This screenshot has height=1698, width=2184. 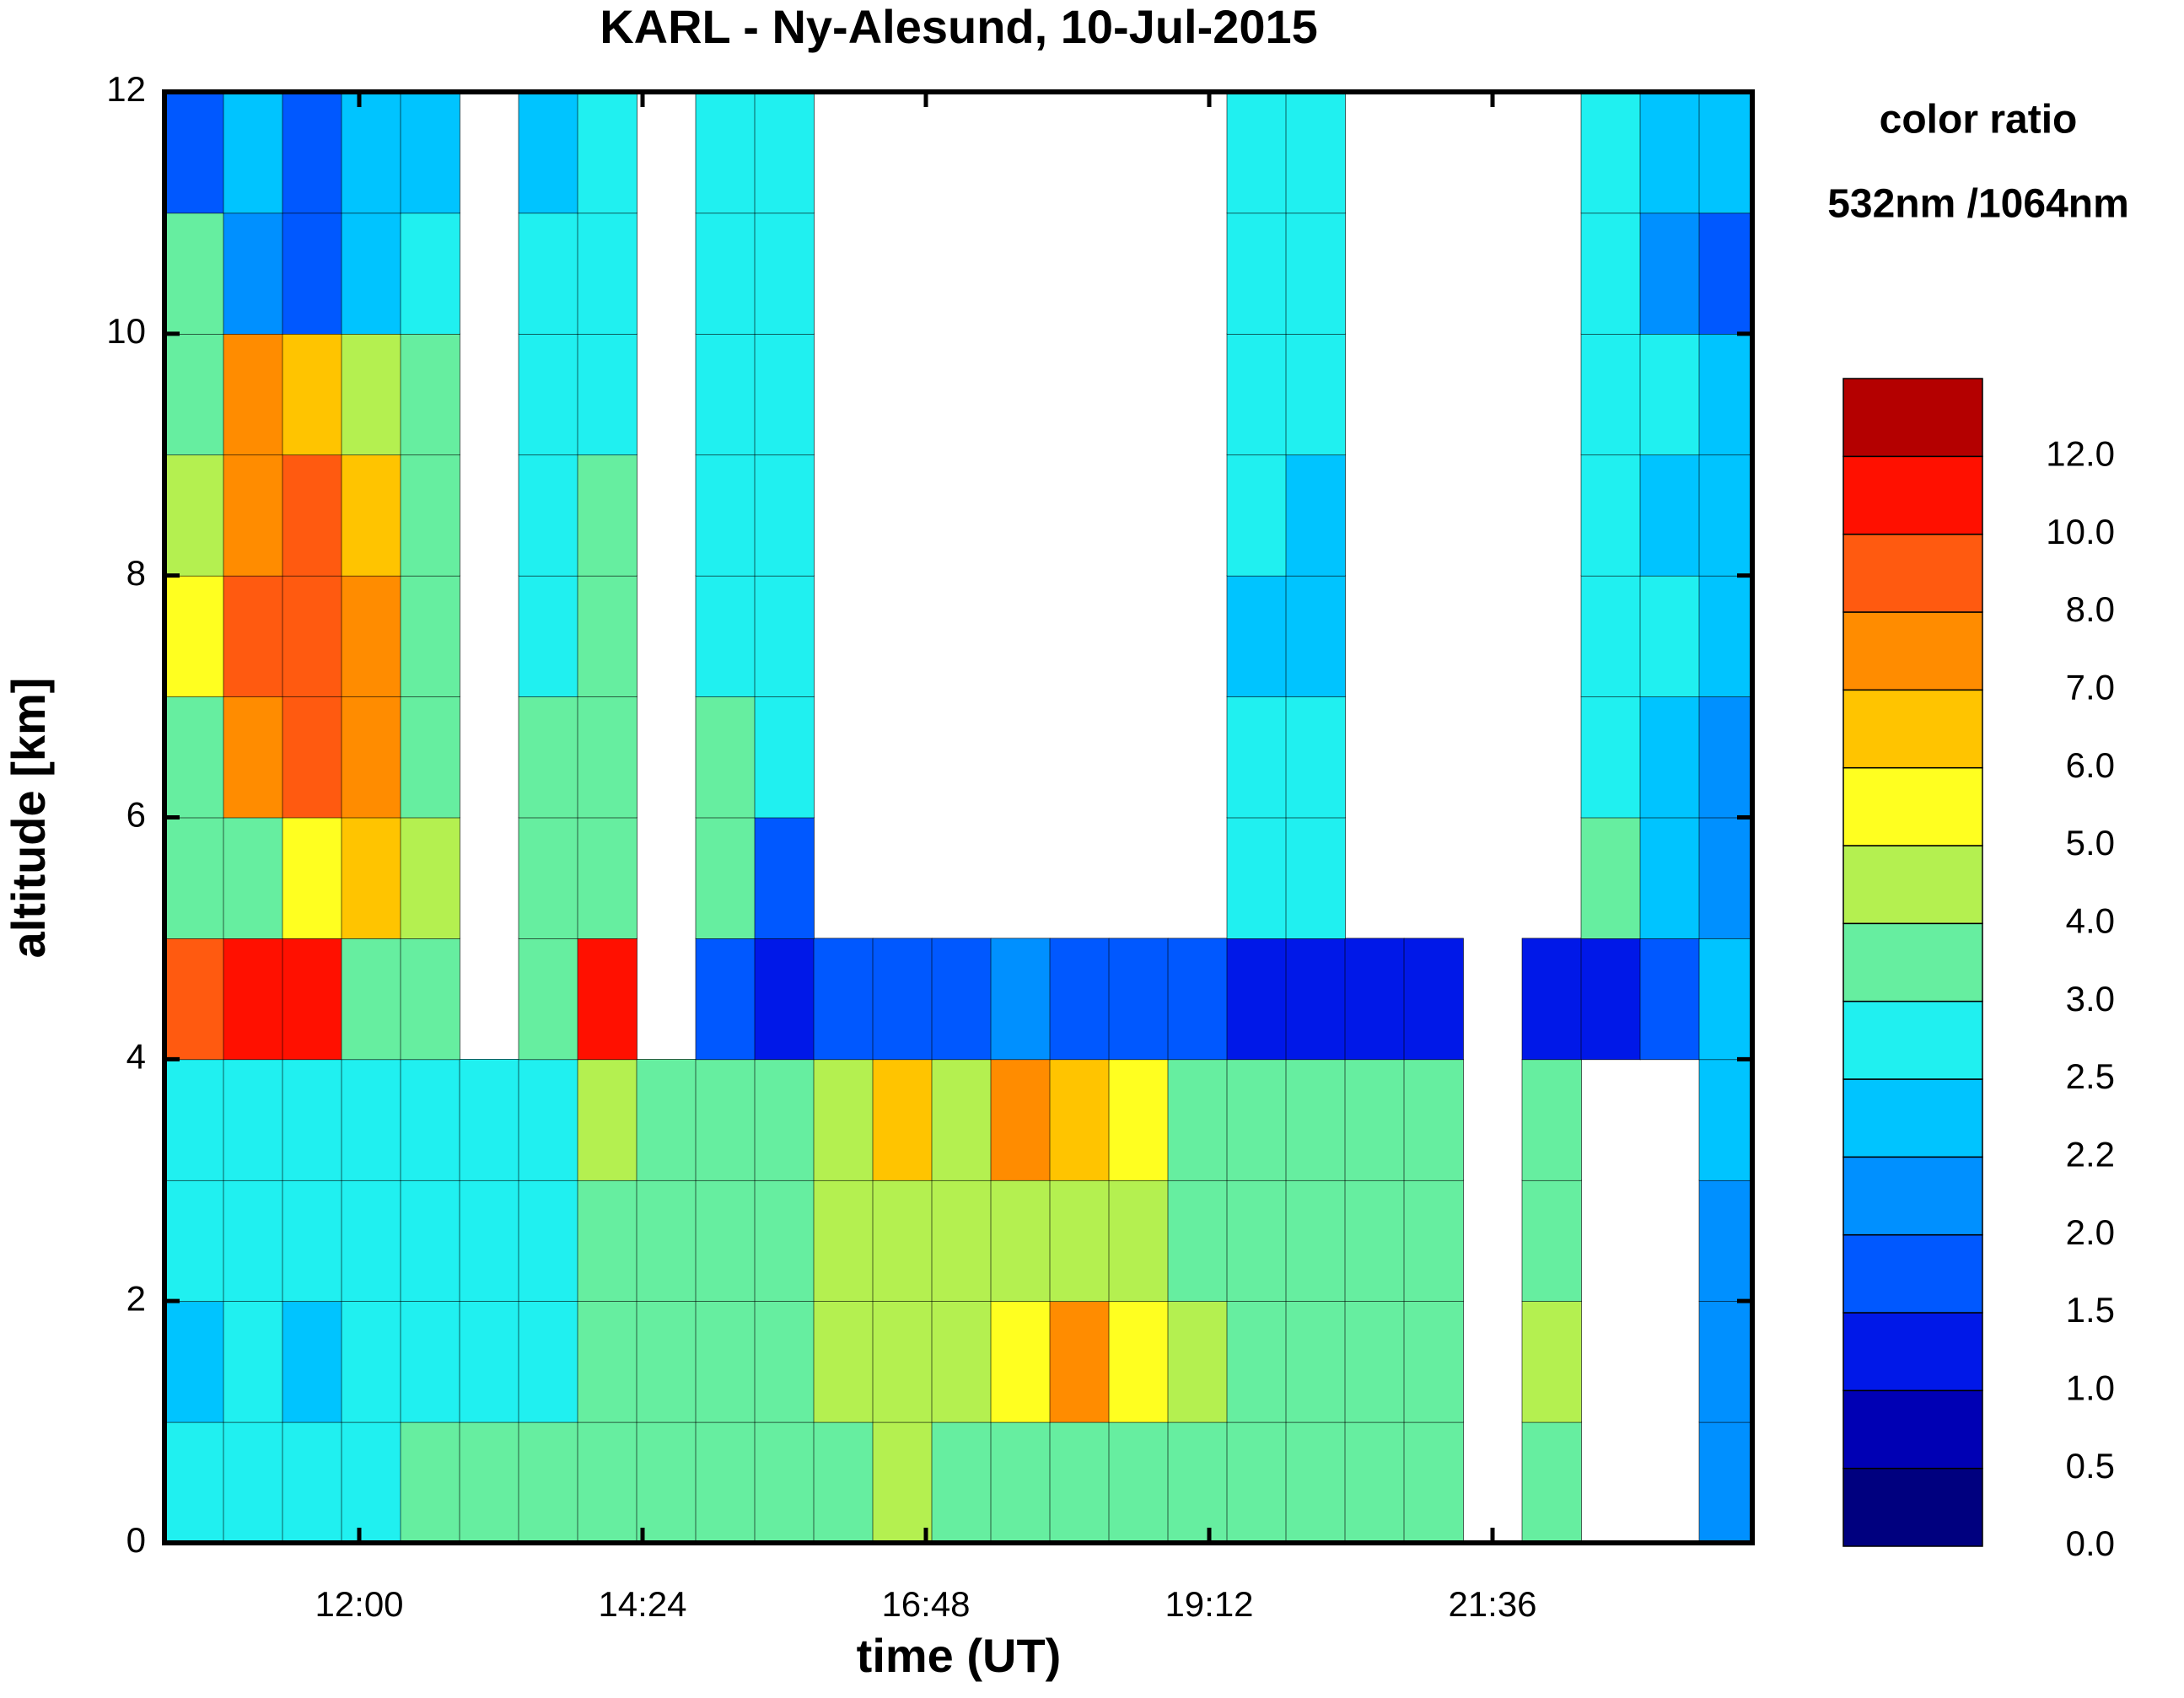 What do you see at coordinates (2090, 1076) in the screenshot?
I see `colorbar-label: 2.5` at bounding box center [2090, 1076].